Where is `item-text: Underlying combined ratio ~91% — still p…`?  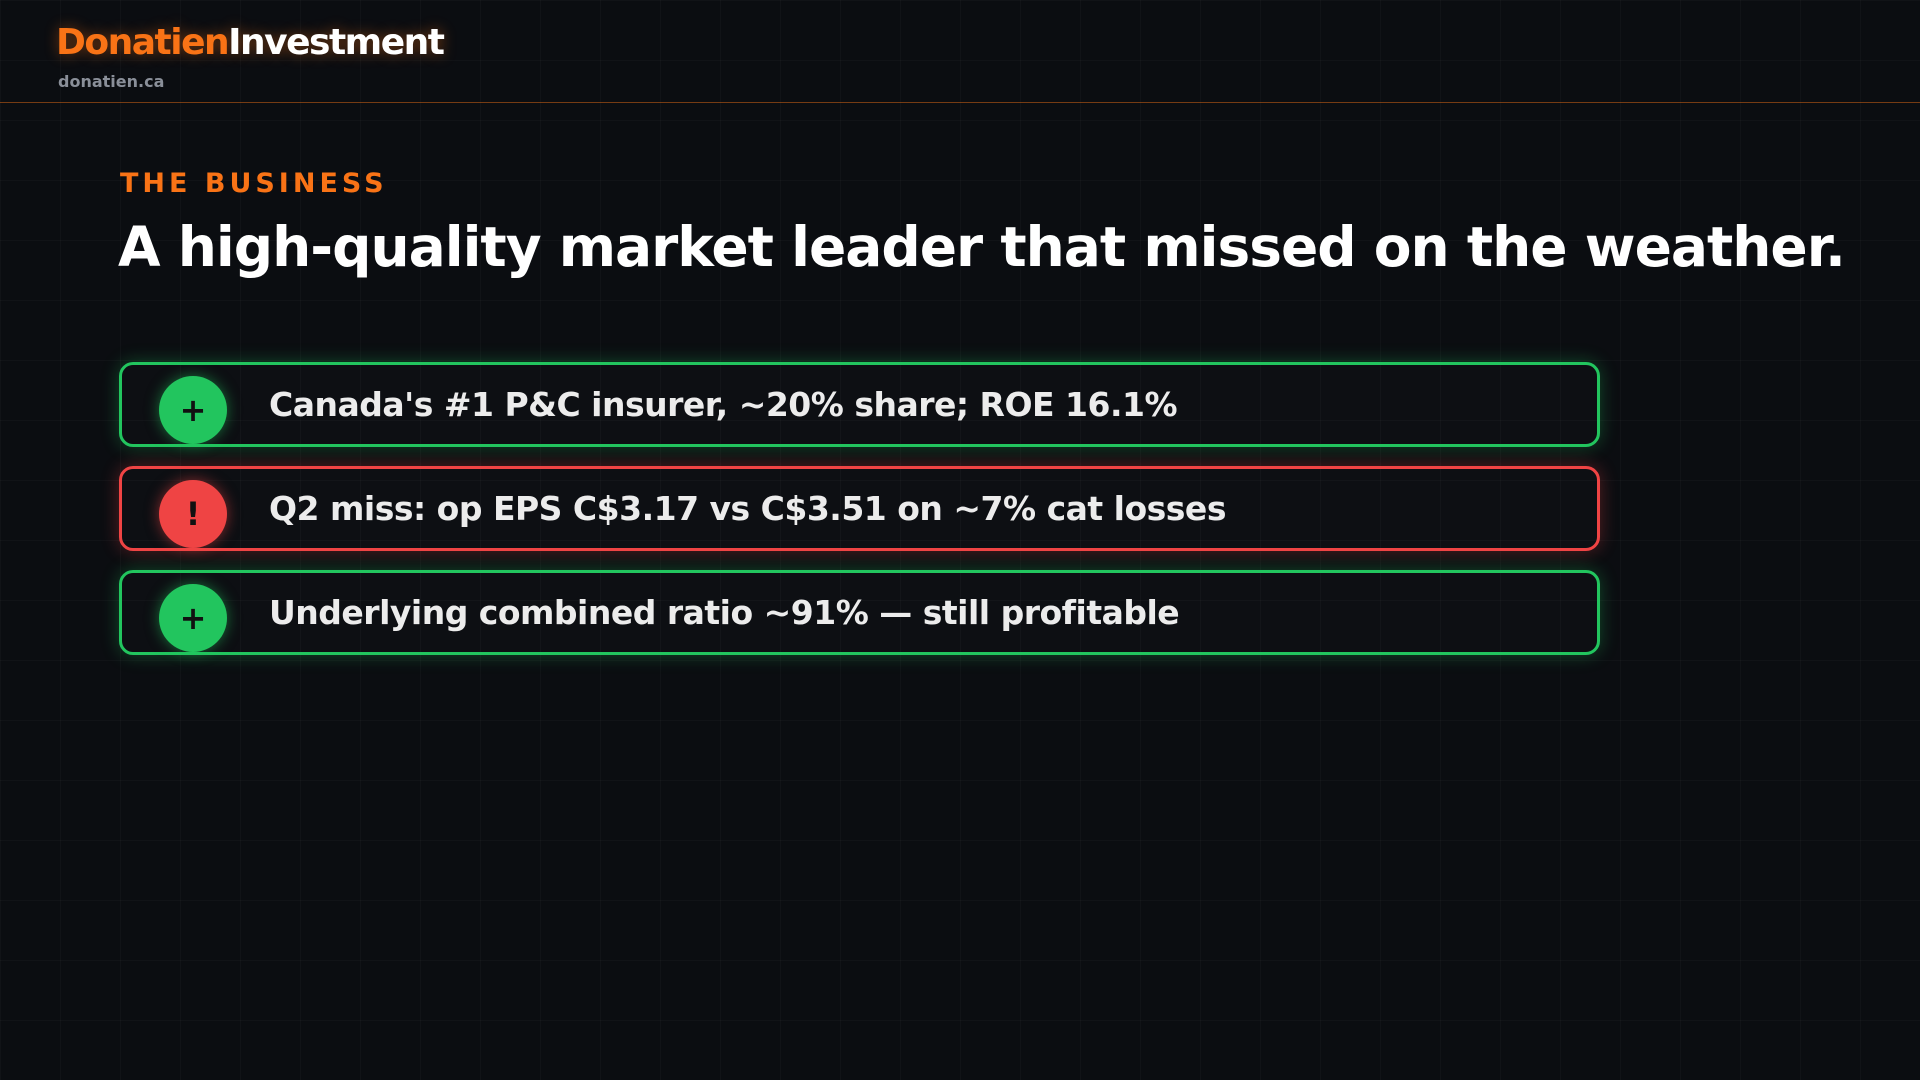
item-text: Underlying combined ratio ~91% — still p… is located at coordinates (724, 612).